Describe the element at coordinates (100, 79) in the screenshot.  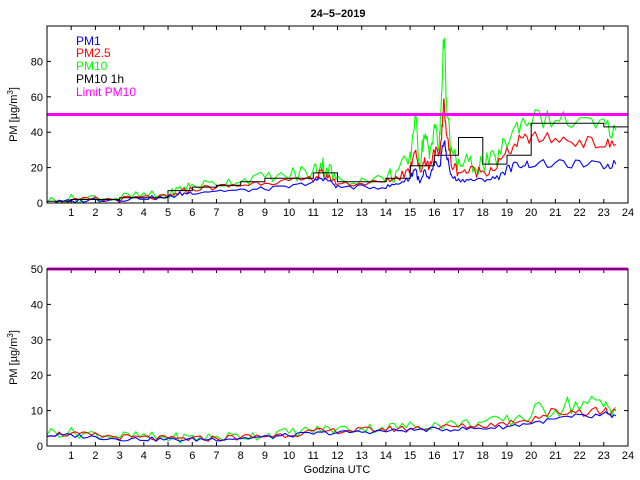
I see `legend-entry-pm10-1h: PM10 1h` at that location.